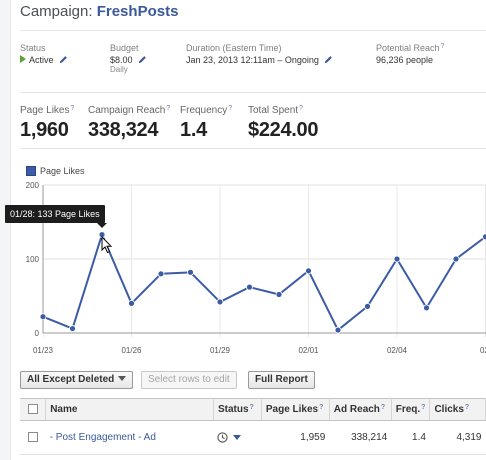 This screenshot has width=486, height=460. Describe the element at coordinates (356, 409) in the screenshot. I see `header-ad-reach-label: Ad Reach` at that location.